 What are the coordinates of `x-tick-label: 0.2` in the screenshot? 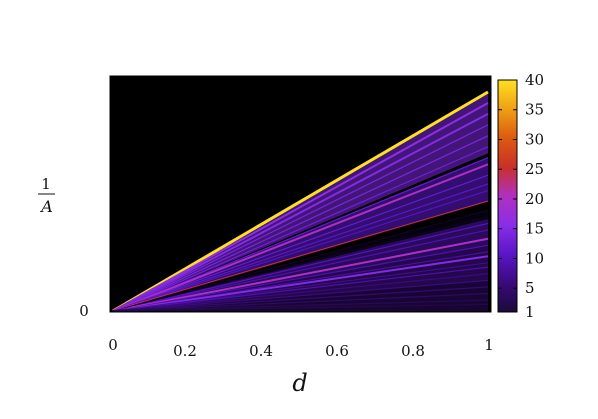 It's located at (185, 351).